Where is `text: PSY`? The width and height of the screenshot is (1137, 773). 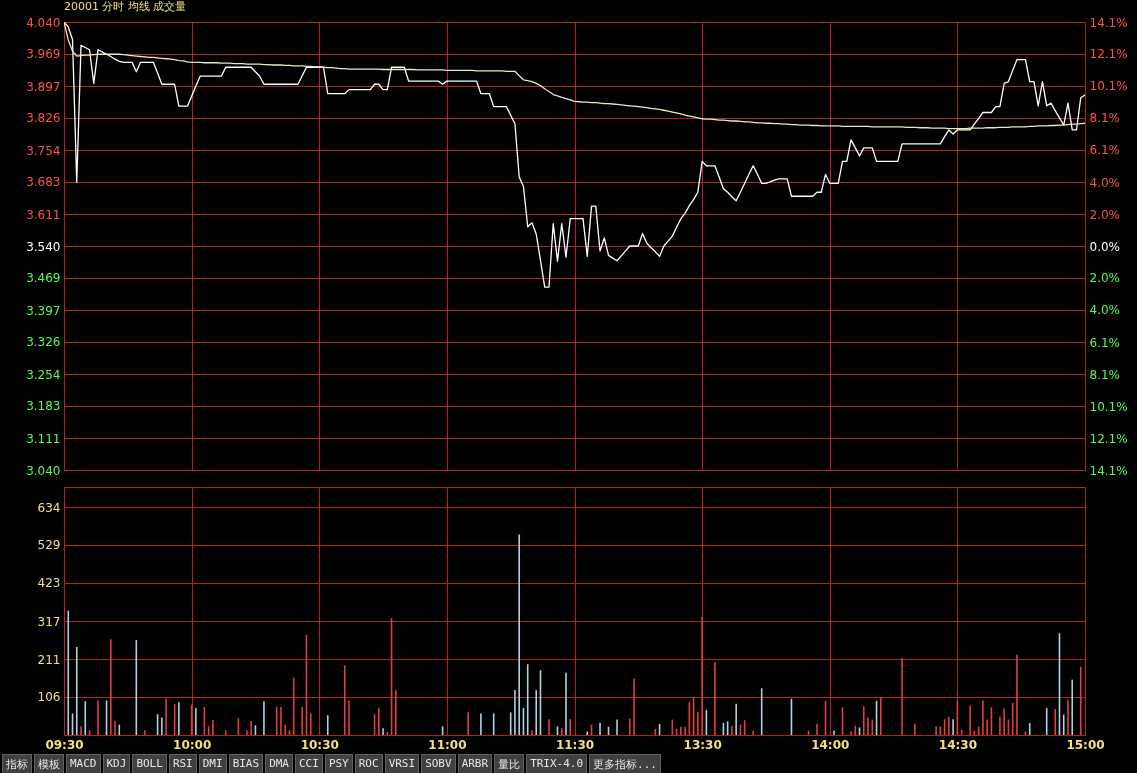
text: PSY is located at coordinates (338, 763).